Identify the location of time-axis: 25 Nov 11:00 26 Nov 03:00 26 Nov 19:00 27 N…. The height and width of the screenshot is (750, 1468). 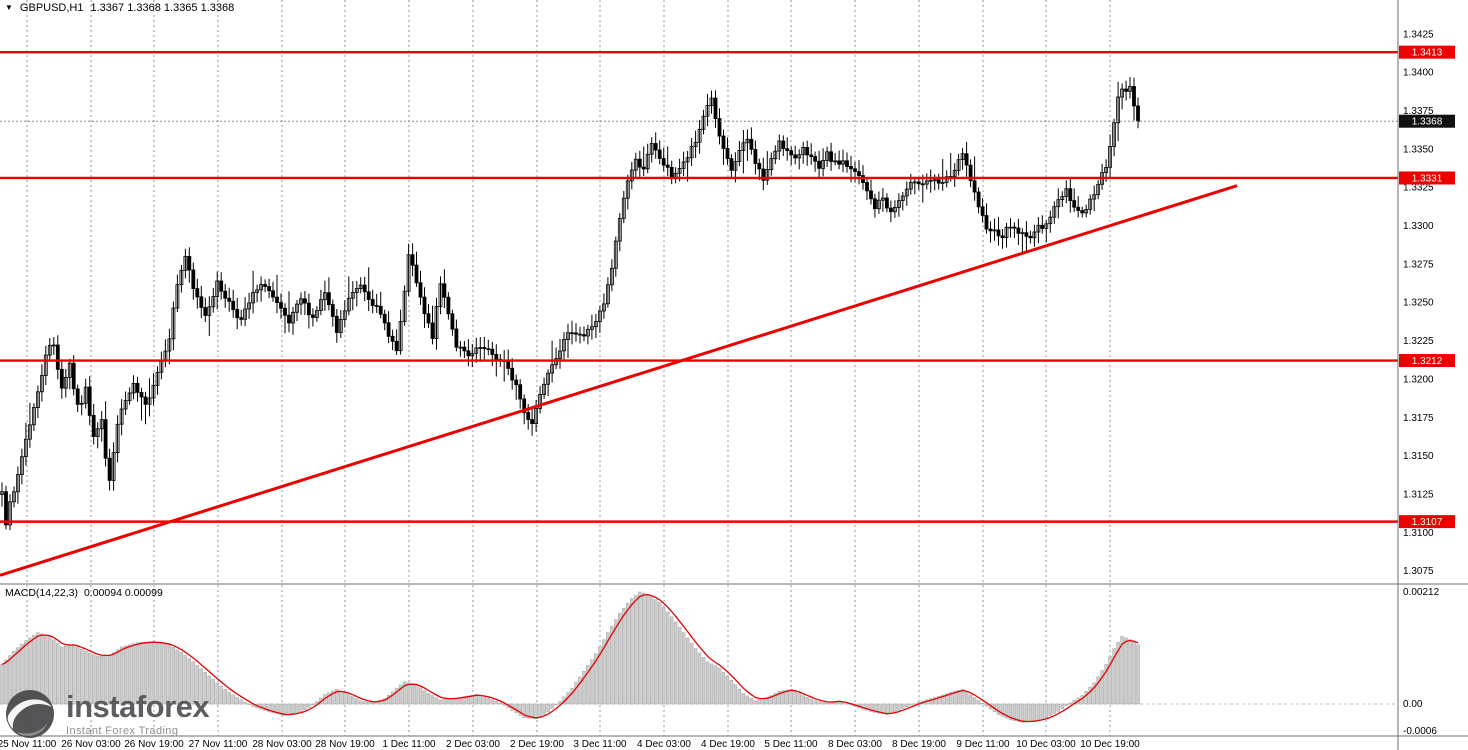
(570, 744).